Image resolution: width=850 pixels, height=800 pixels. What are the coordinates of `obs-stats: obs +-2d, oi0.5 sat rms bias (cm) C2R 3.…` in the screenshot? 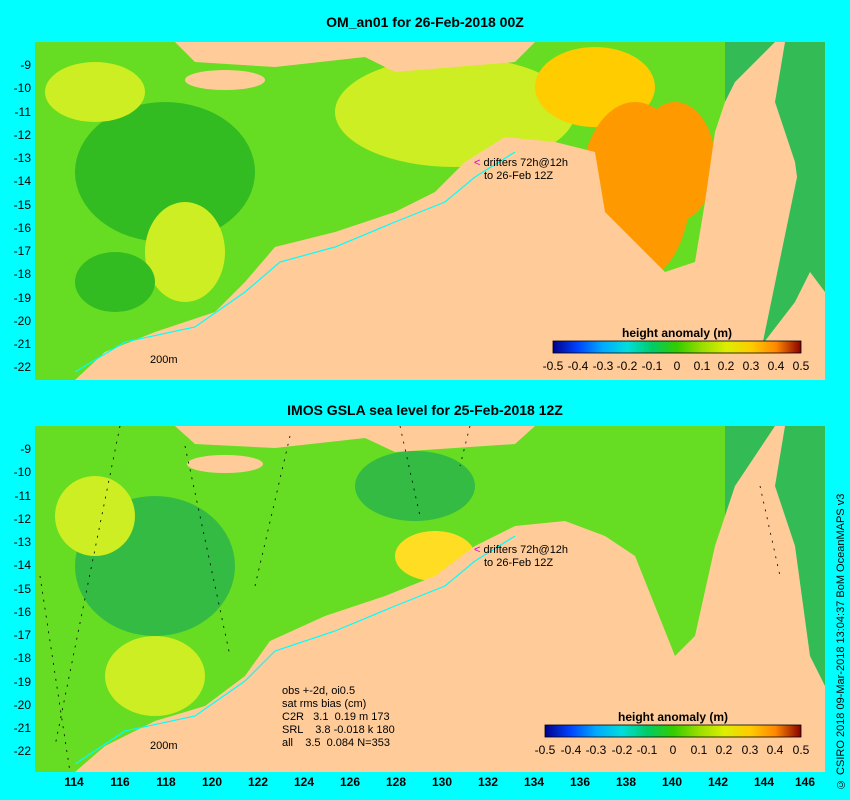 It's located at (338, 717).